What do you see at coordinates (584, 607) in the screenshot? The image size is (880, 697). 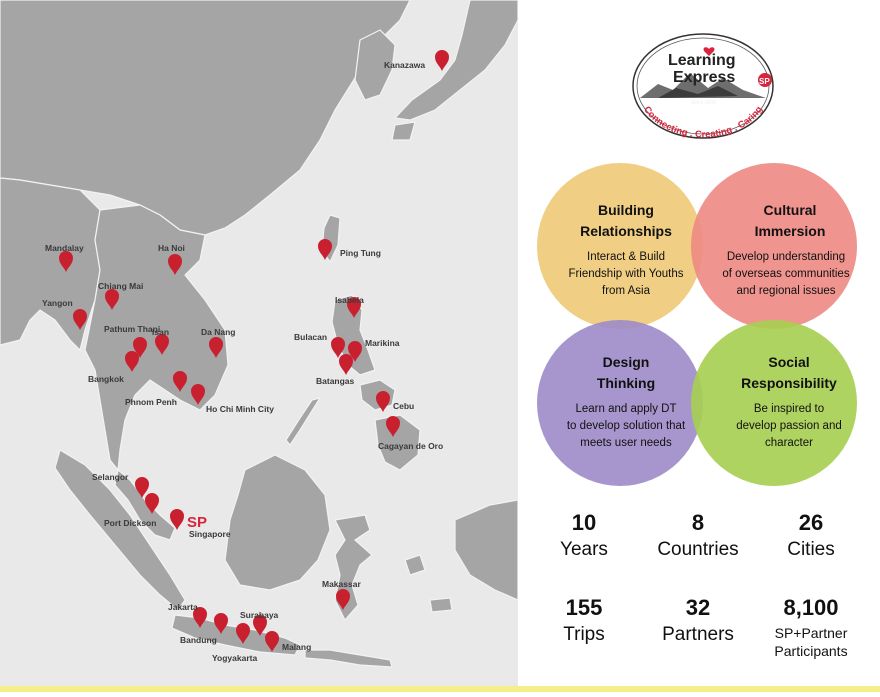 I see `stat-value: 155` at bounding box center [584, 607].